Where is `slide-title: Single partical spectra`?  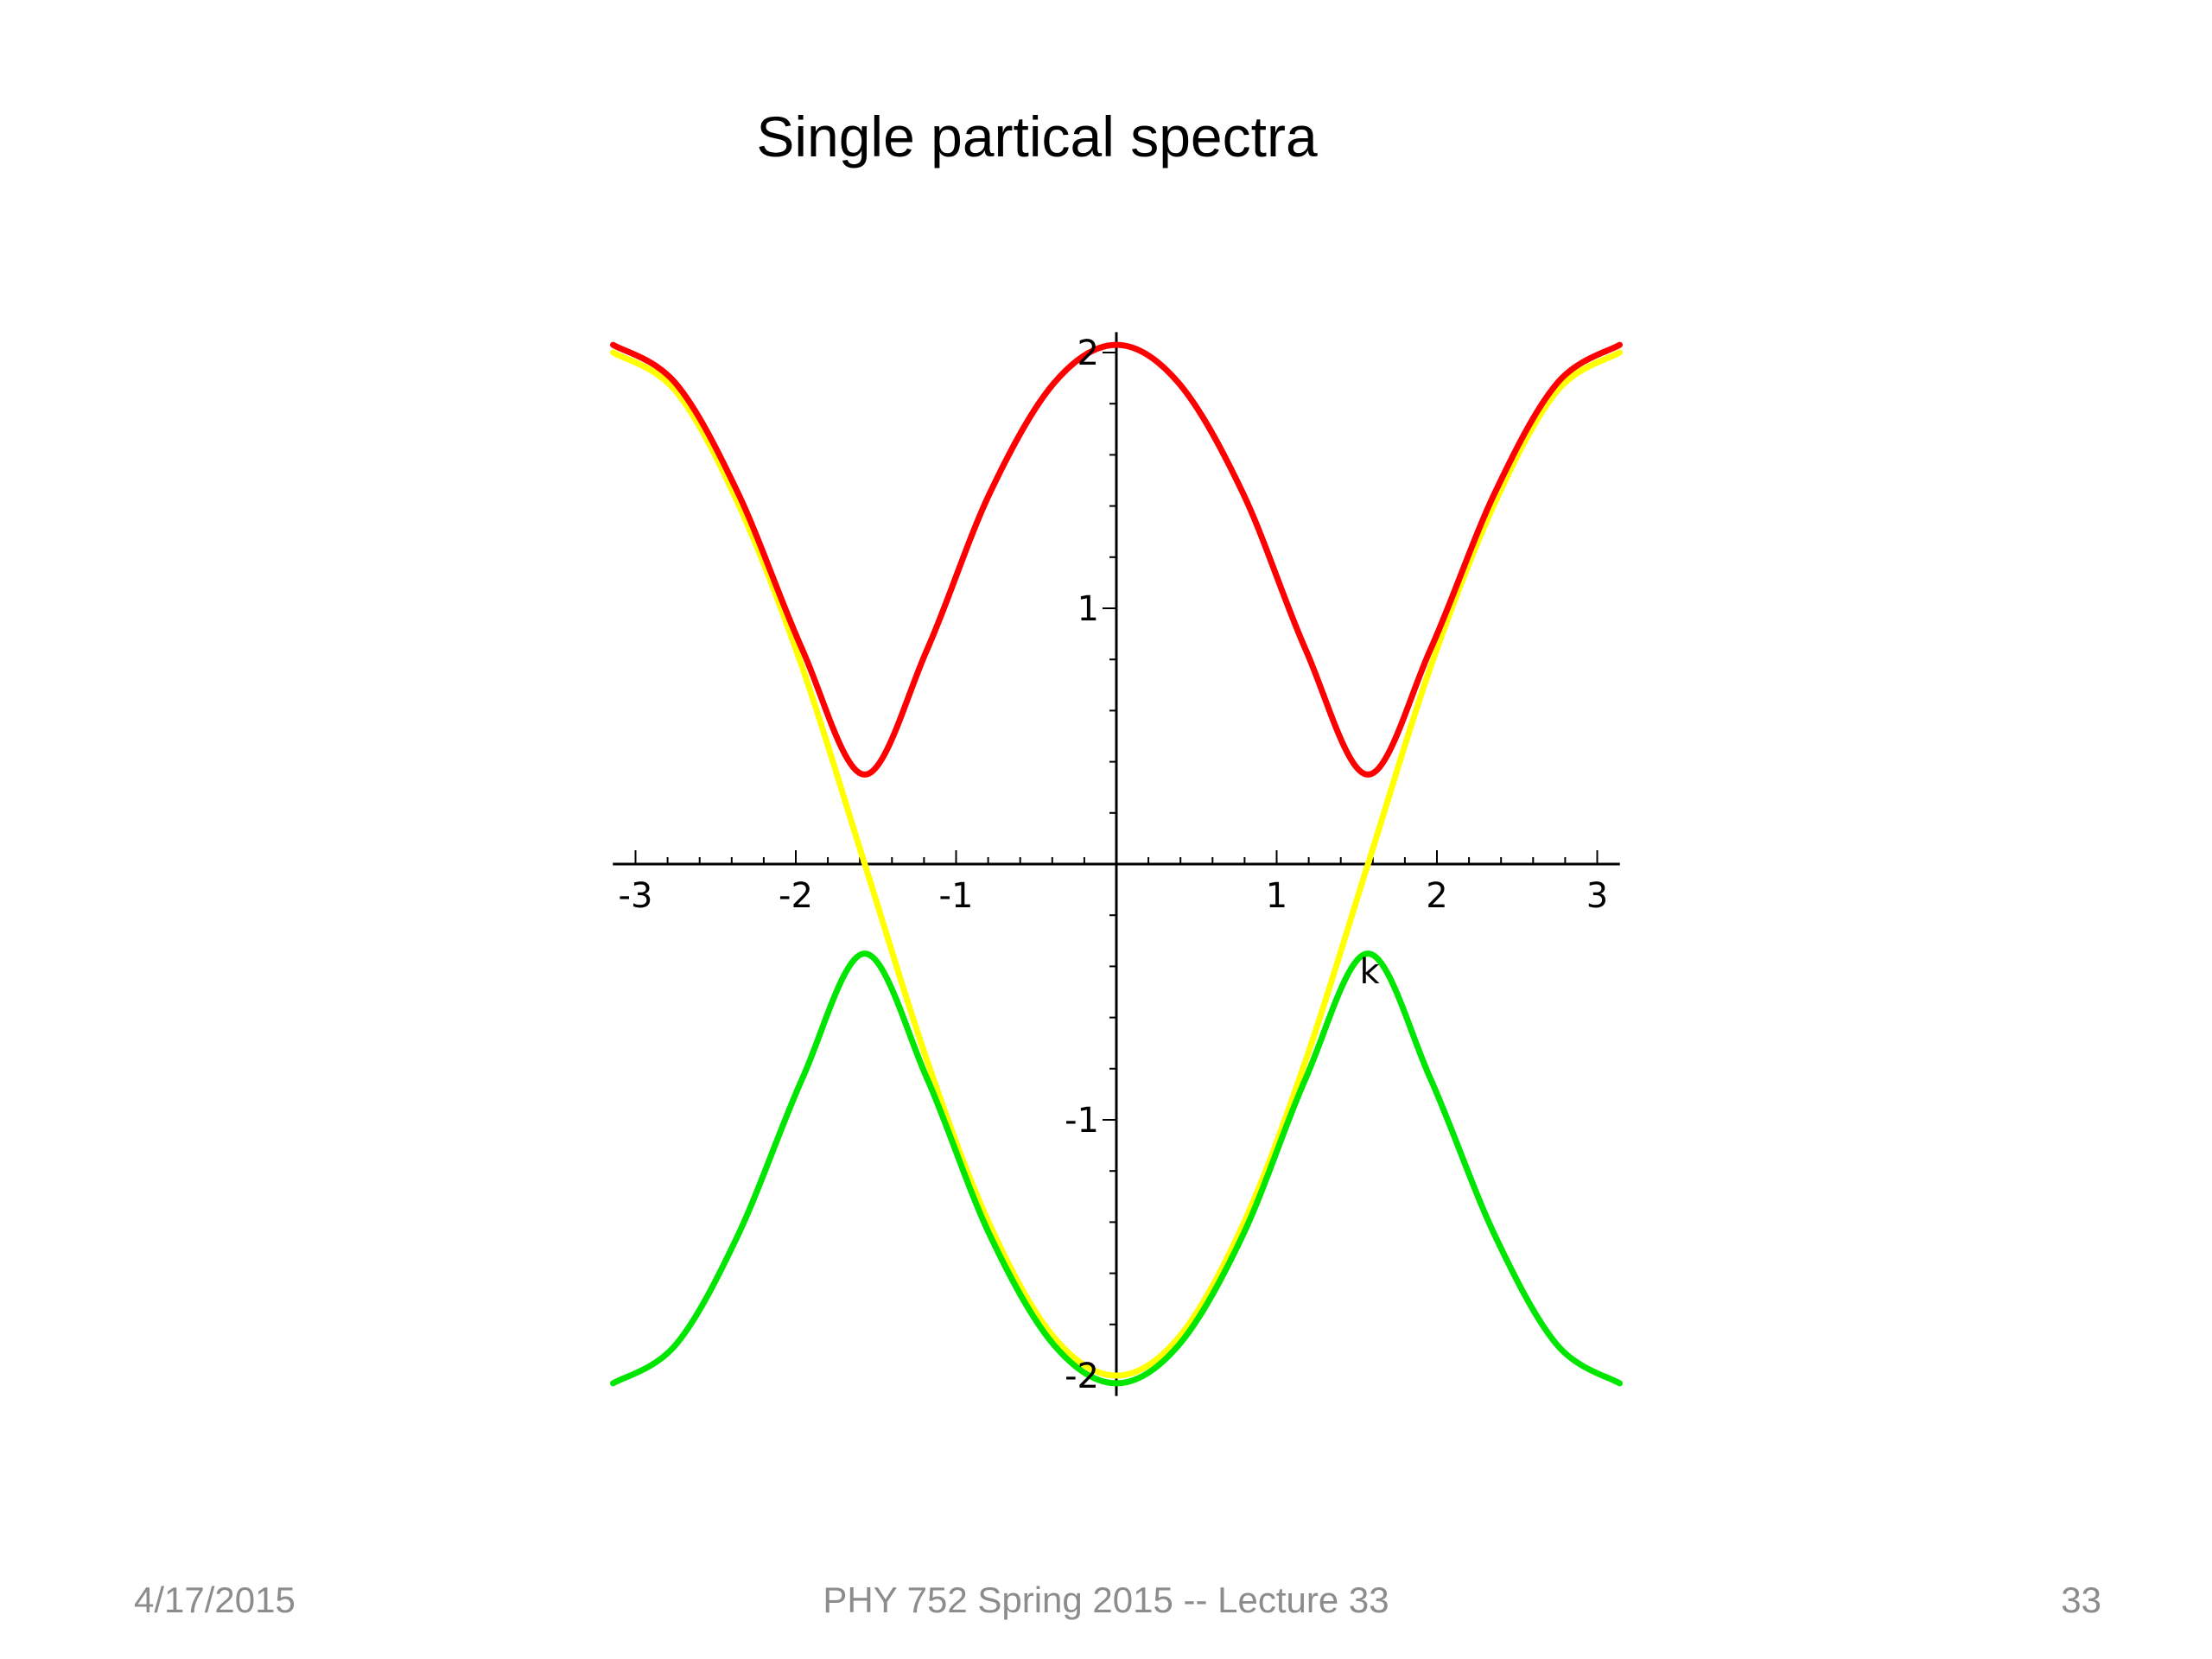
slide-title: Single partical spectra is located at coordinates (1037, 136).